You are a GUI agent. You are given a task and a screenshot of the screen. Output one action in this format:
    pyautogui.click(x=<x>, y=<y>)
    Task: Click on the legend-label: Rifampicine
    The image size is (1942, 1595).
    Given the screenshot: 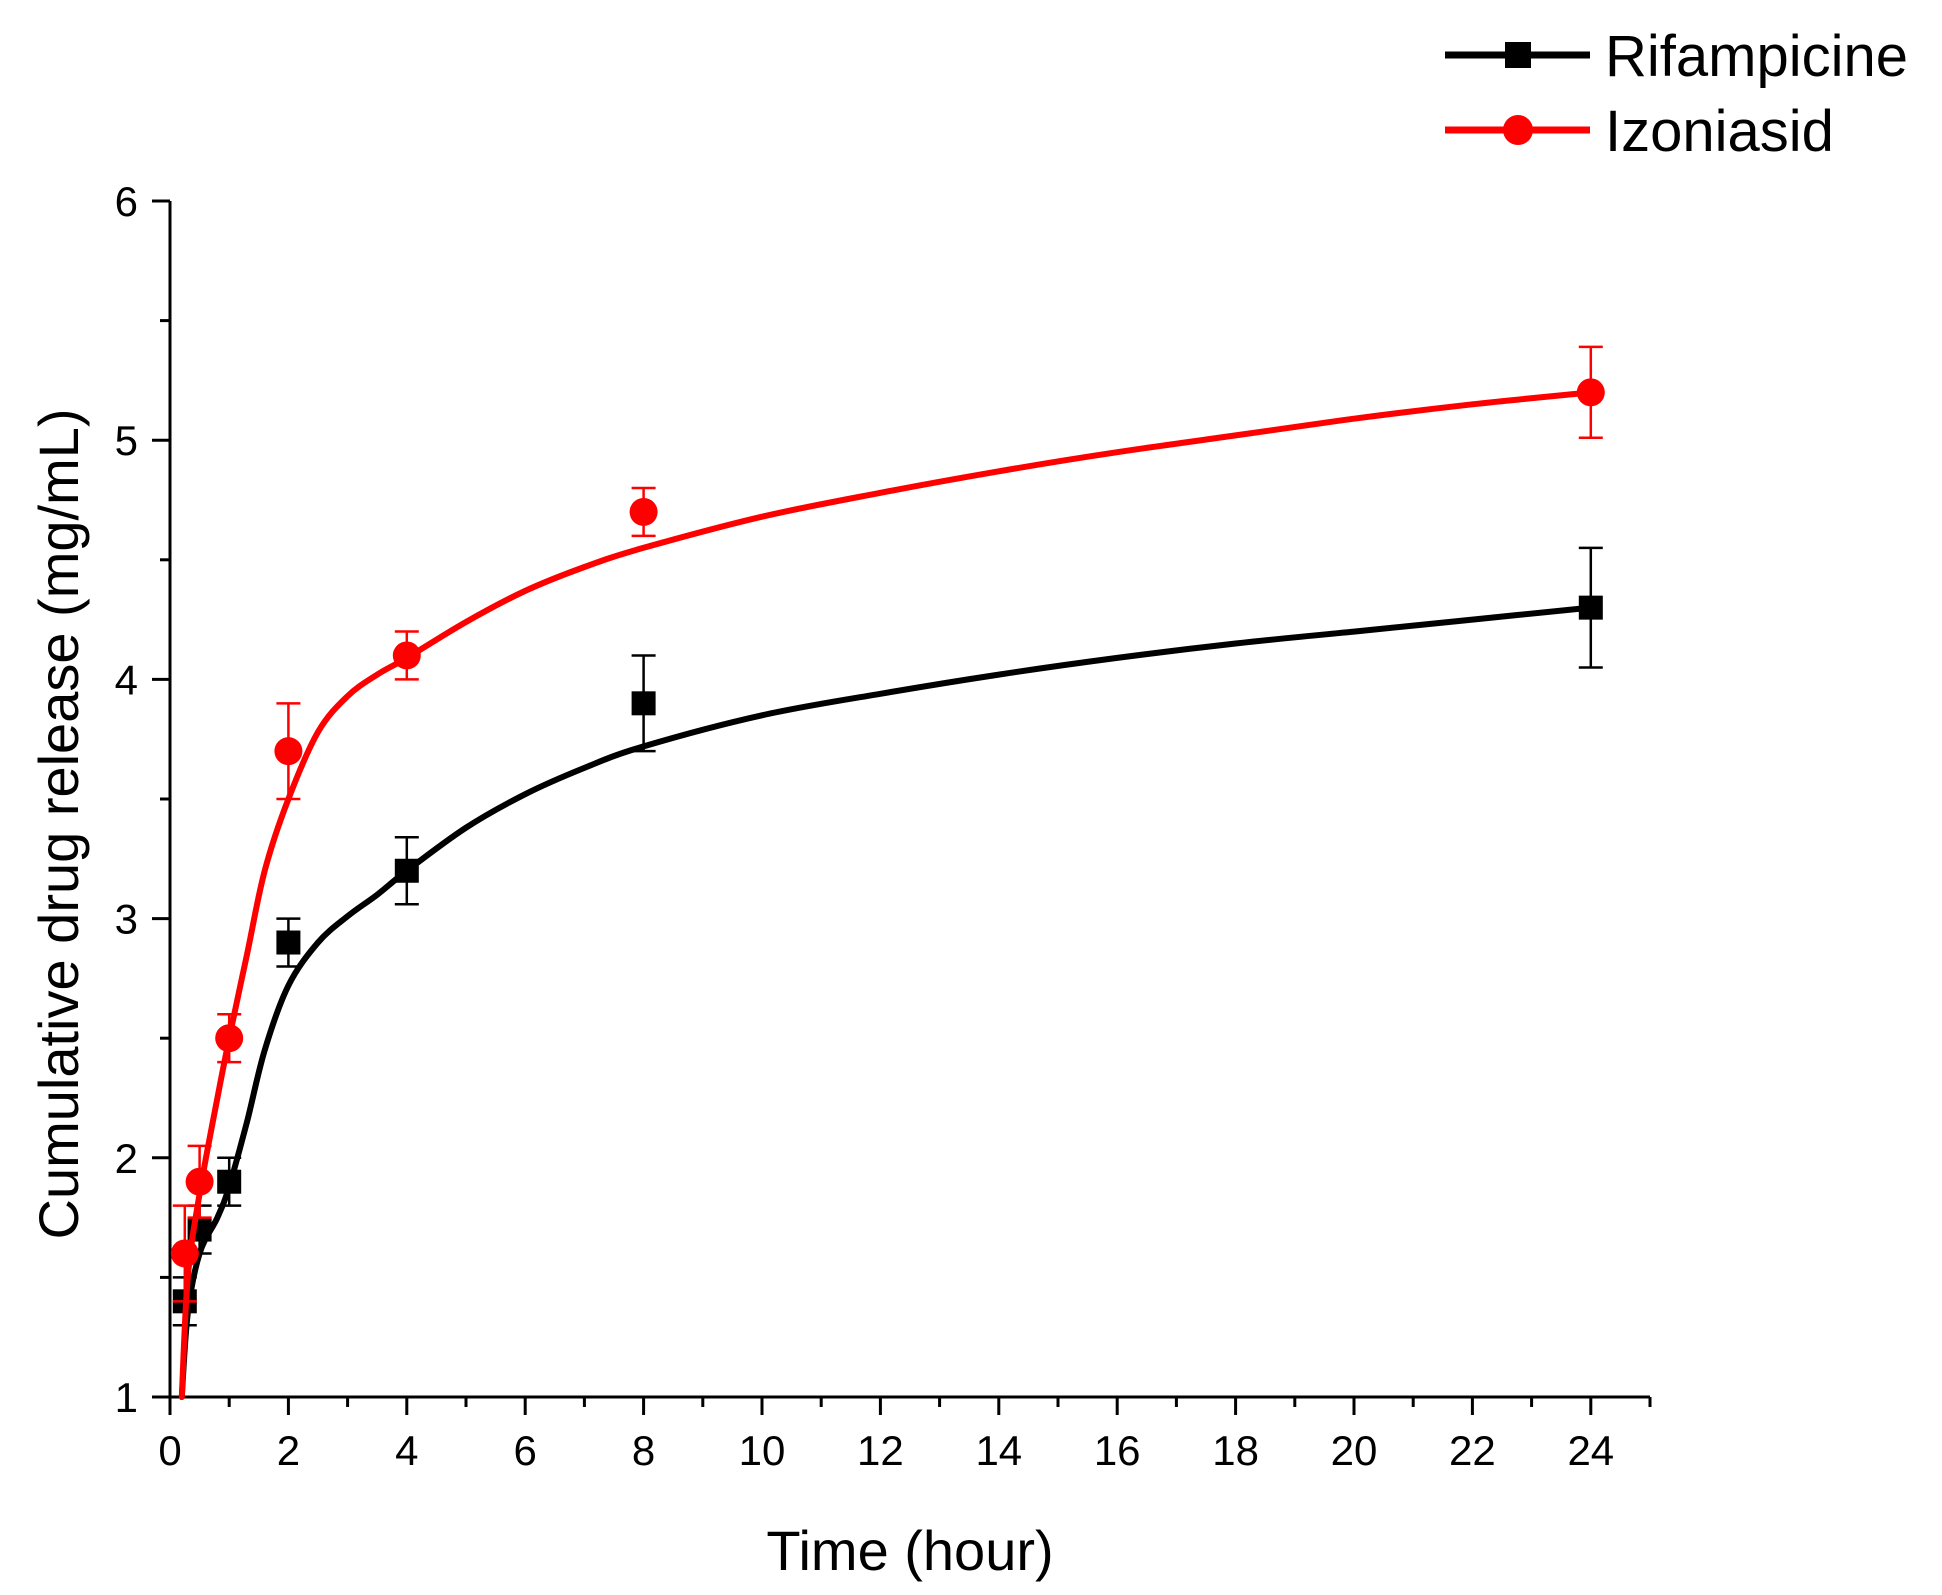 What is the action you would take?
    pyautogui.click(x=1756, y=56)
    